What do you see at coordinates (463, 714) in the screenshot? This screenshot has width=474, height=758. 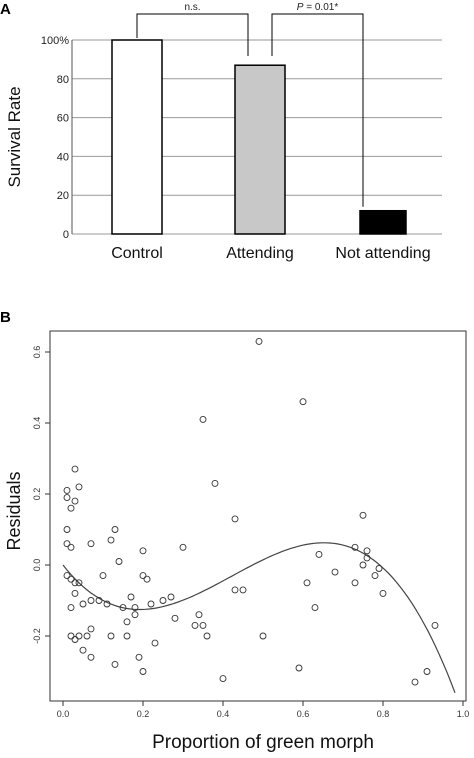 I see `x-tick-label: 1.0` at bounding box center [463, 714].